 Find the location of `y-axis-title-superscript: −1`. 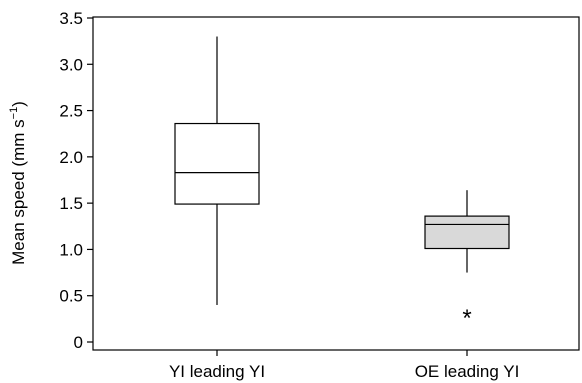

y-axis-title-superscript: −1 is located at coordinates (14, 113).